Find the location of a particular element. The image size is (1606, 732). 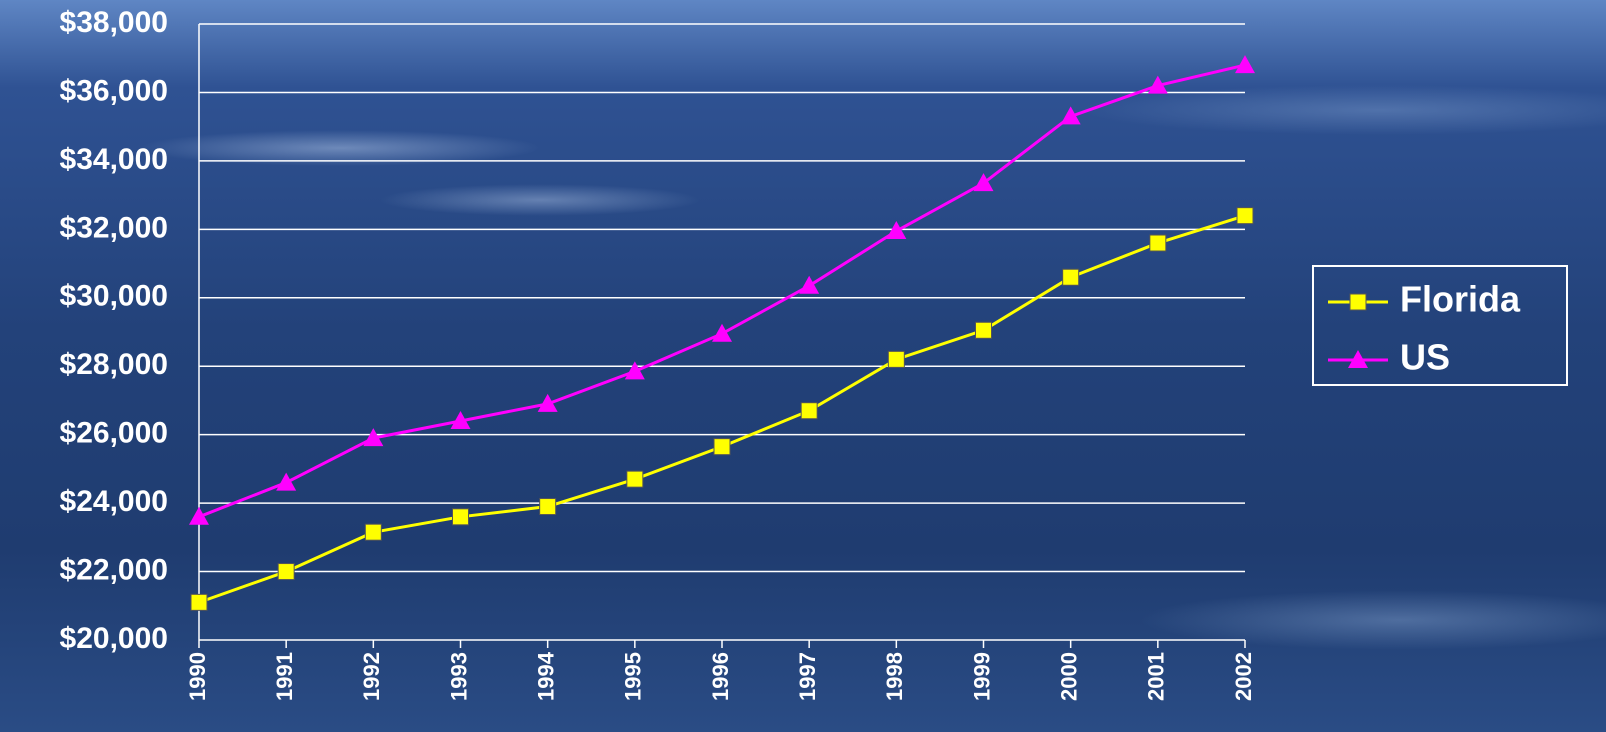

x-tick-label: 2002 is located at coordinates (1243, 676).